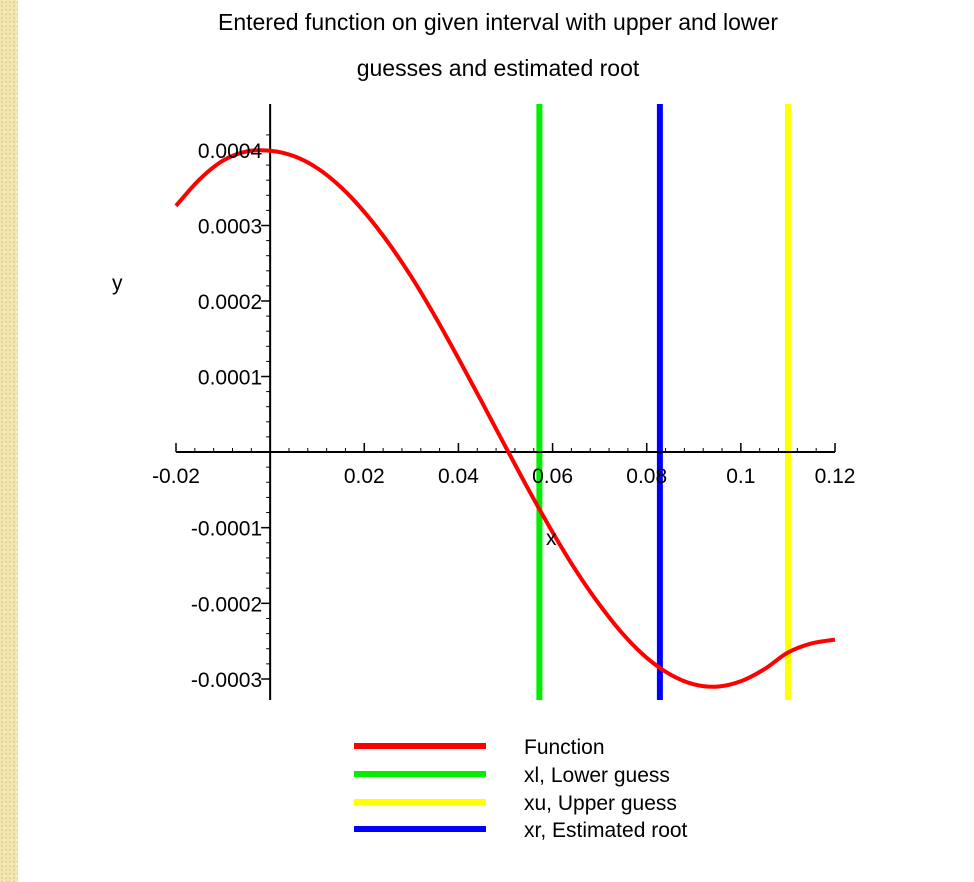 The image size is (974, 882). I want to click on y-tick-label: -0.0003, so click(226, 680).